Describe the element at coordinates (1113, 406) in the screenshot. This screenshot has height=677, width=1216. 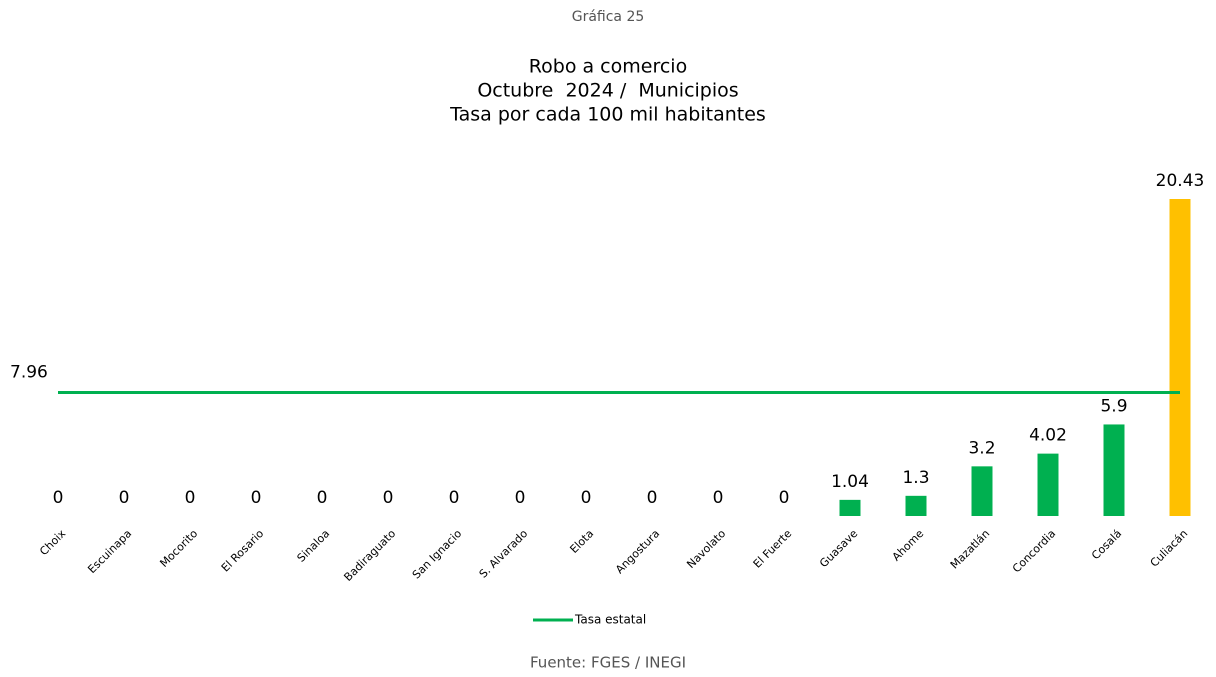
I see `data-label: 5.9` at that location.